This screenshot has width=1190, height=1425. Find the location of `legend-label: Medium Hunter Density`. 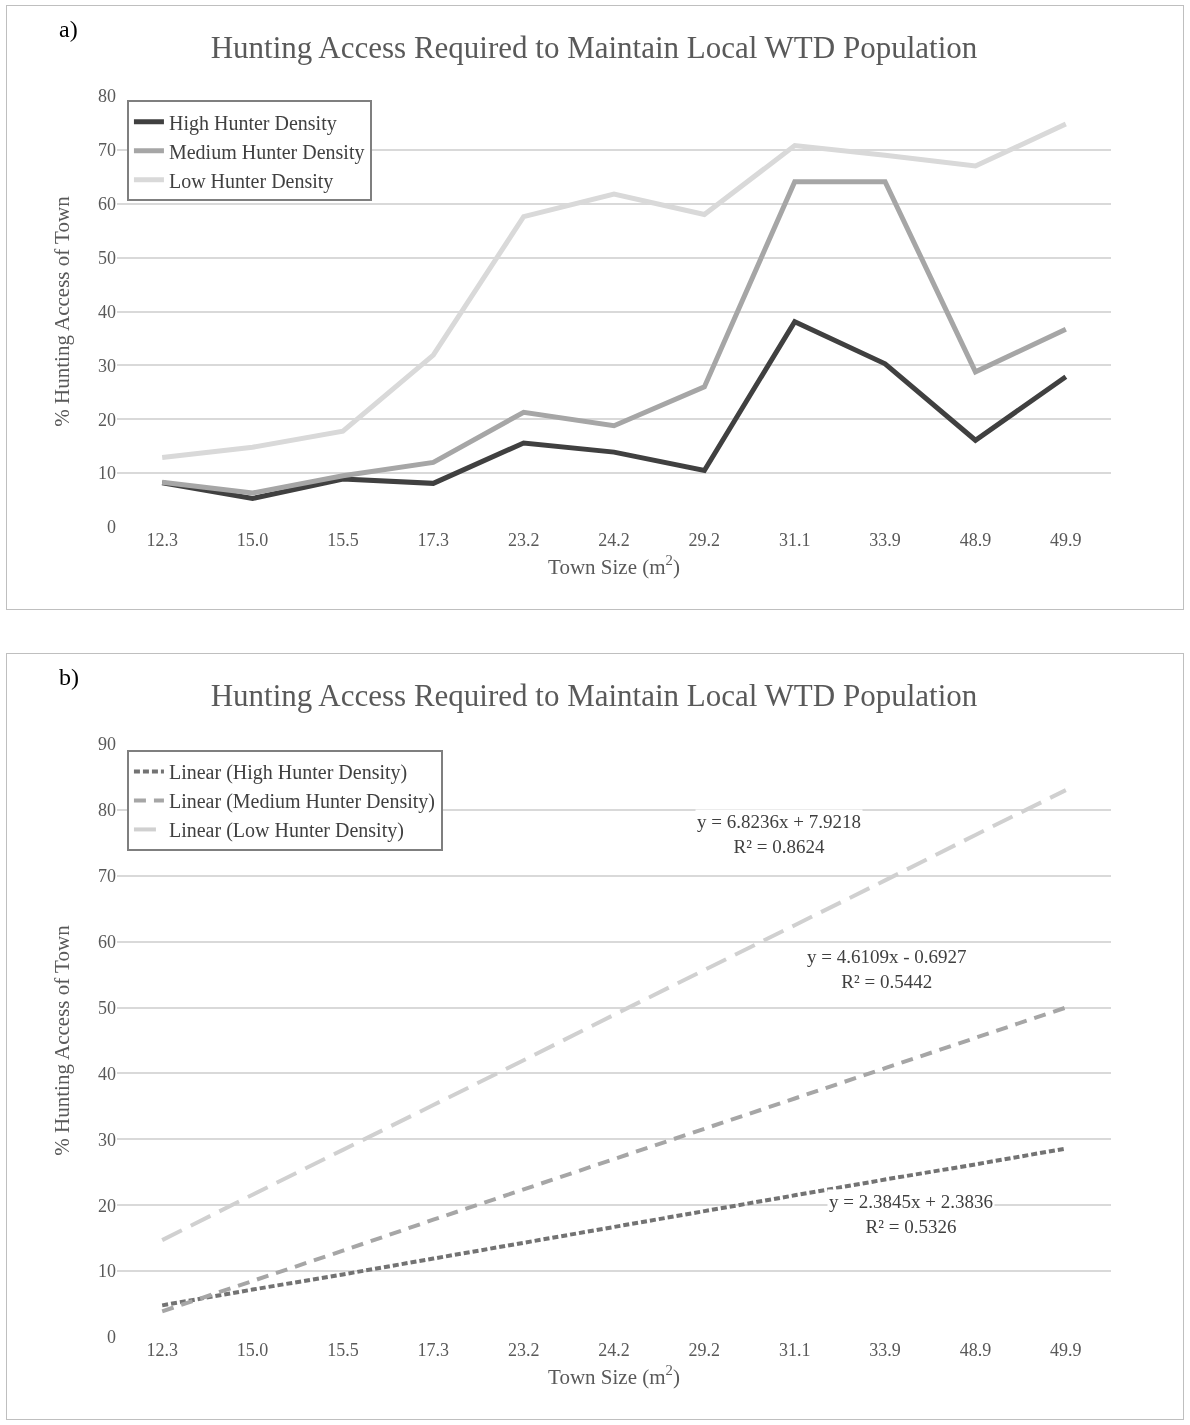

legend-label: Medium Hunter Density is located at coordinates (266, 152).